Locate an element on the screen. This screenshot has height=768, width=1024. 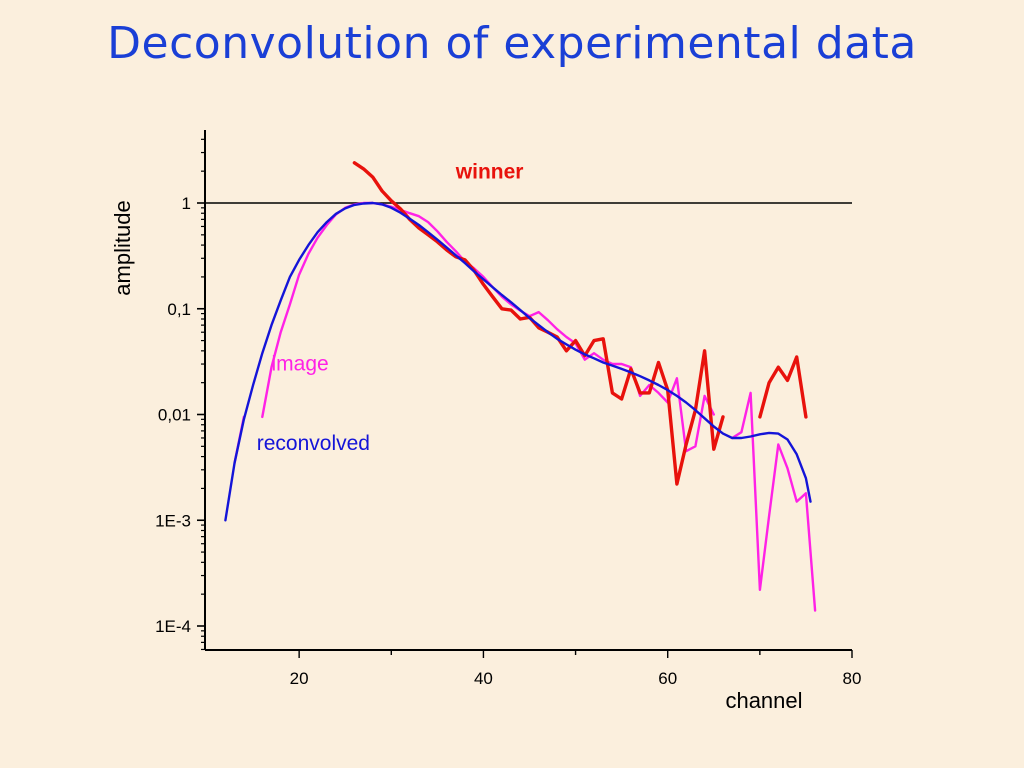
y-axis-title: amplitude is located at coordinates (122, 247).